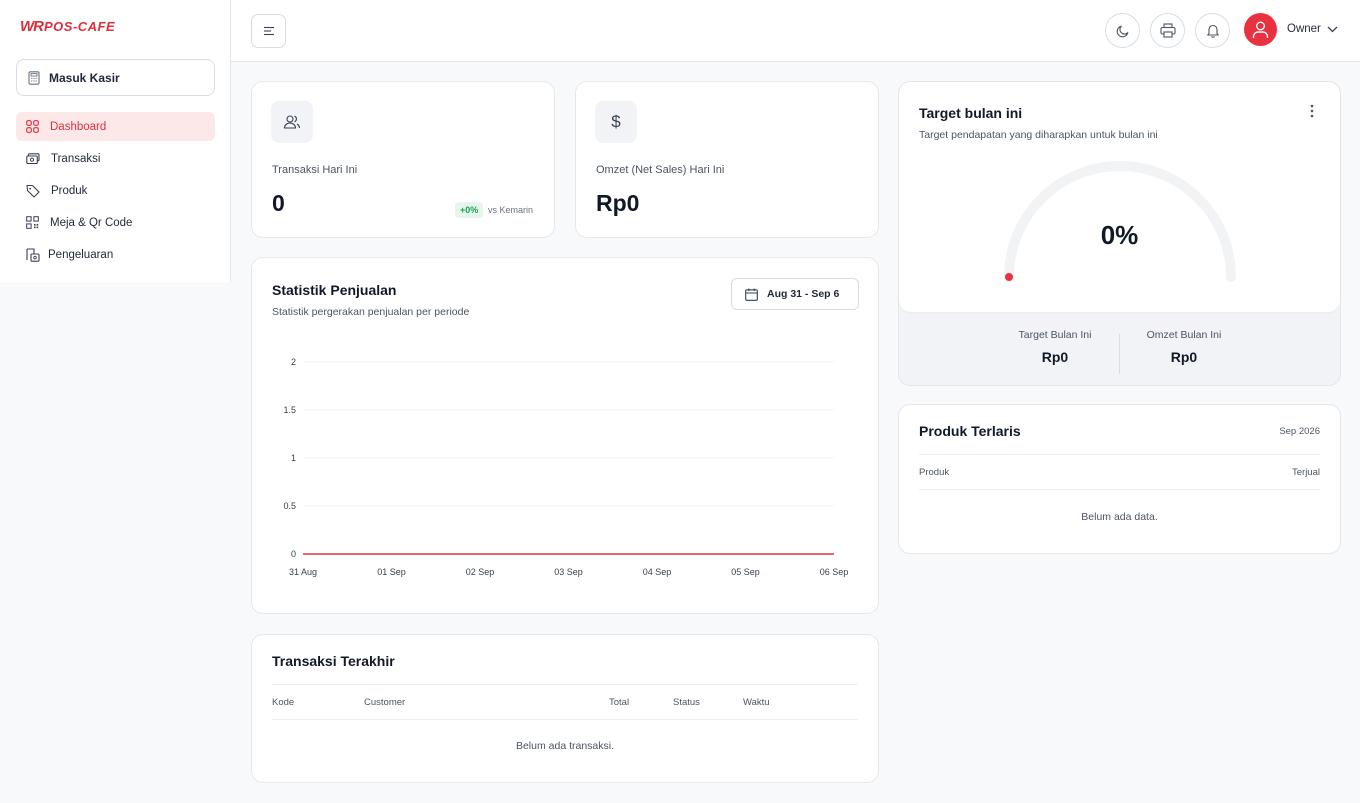 The image size is (1360, 803). I want to click on column-header-waktu: Waktu, so click(756, 702).